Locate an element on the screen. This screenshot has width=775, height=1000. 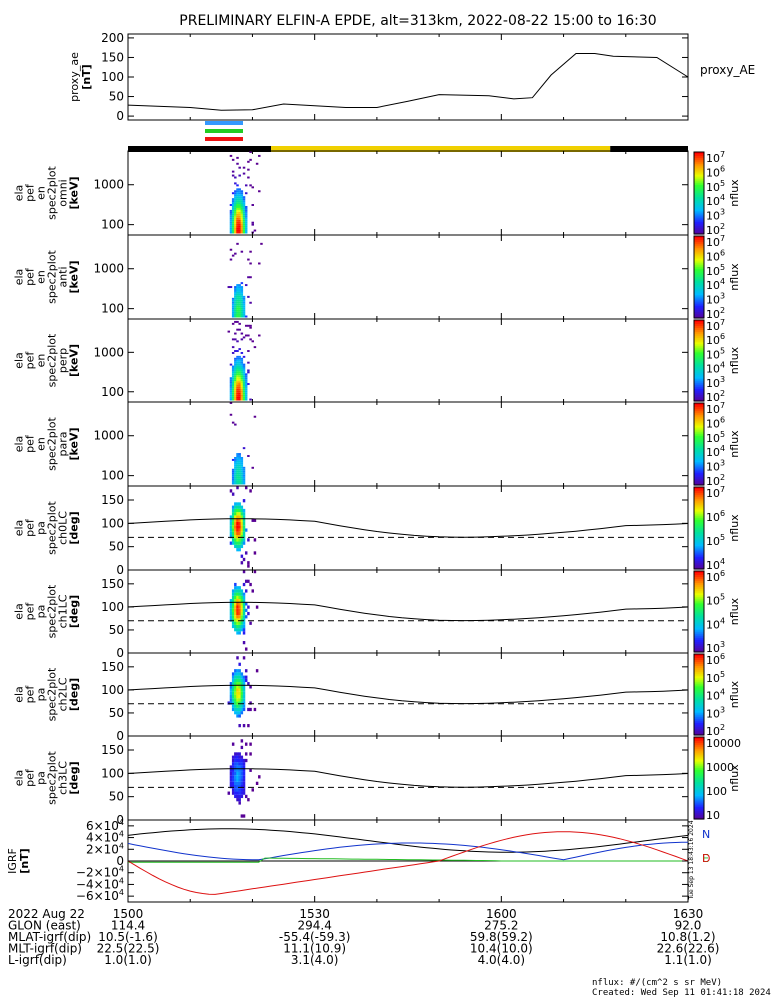
en-perp-colorbar-segment is located at coordinates (699, 372).